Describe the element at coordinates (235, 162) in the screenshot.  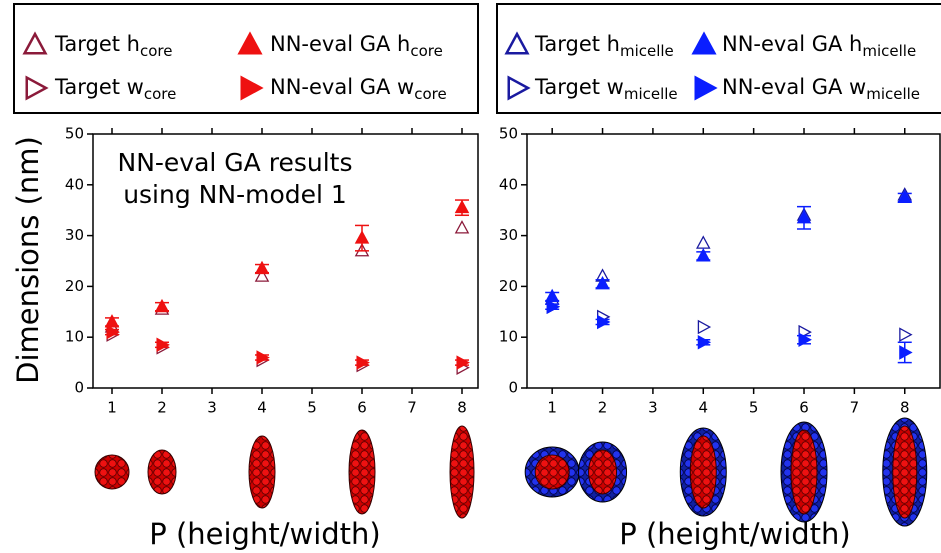
I see `annotation: NN-eval GA results` at that location.